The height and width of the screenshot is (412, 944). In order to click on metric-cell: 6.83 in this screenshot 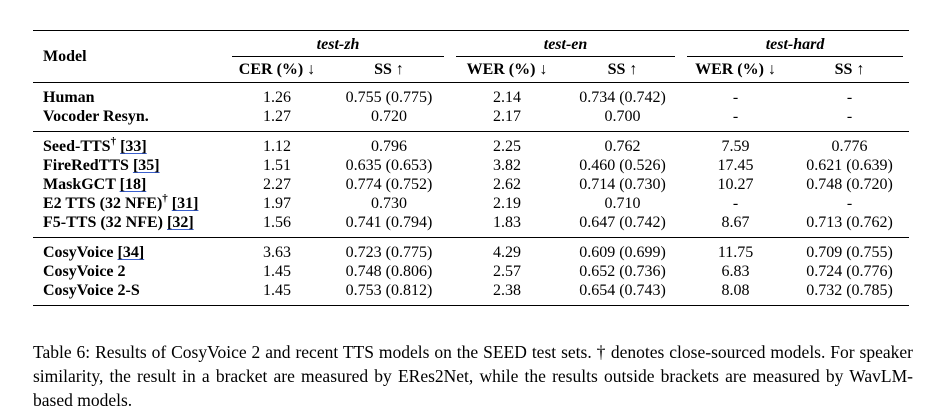, I will do `click(735, 271)`.